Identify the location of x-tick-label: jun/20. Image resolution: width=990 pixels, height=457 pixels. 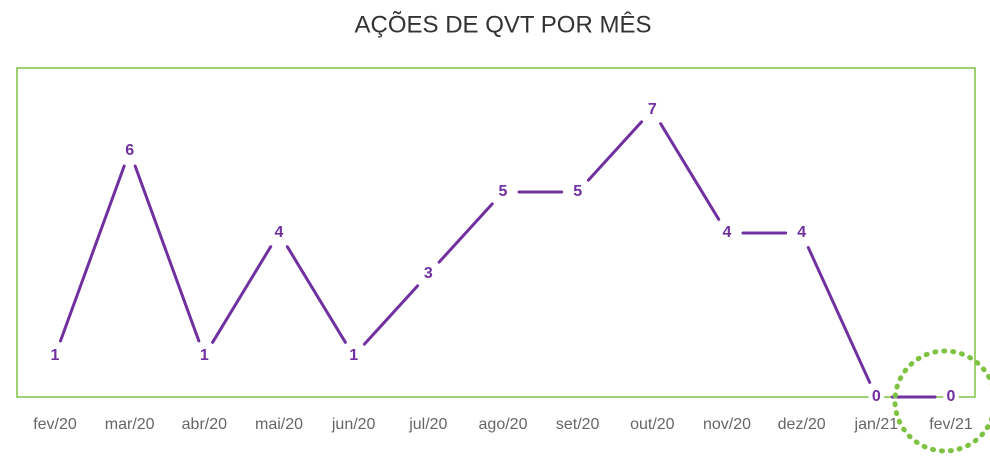
(353, 424).